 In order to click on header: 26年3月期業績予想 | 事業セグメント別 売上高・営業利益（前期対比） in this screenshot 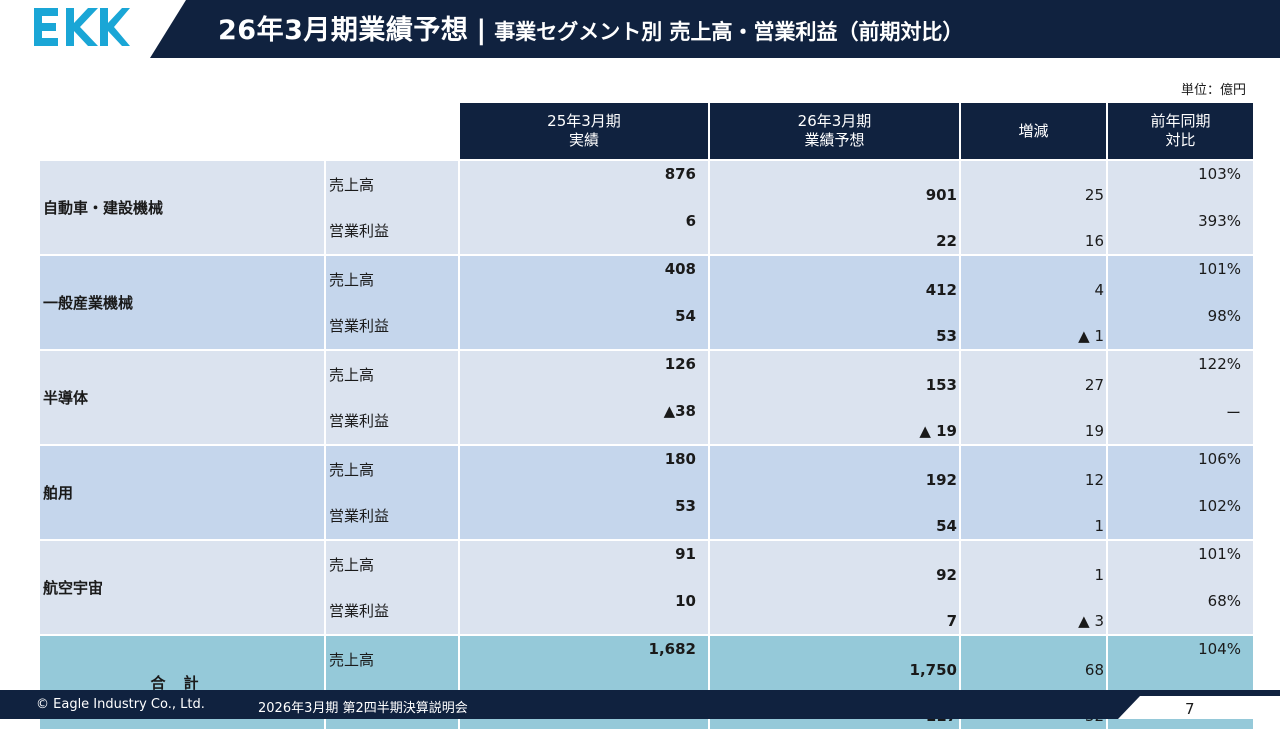, I will do `click(640, 29)`.